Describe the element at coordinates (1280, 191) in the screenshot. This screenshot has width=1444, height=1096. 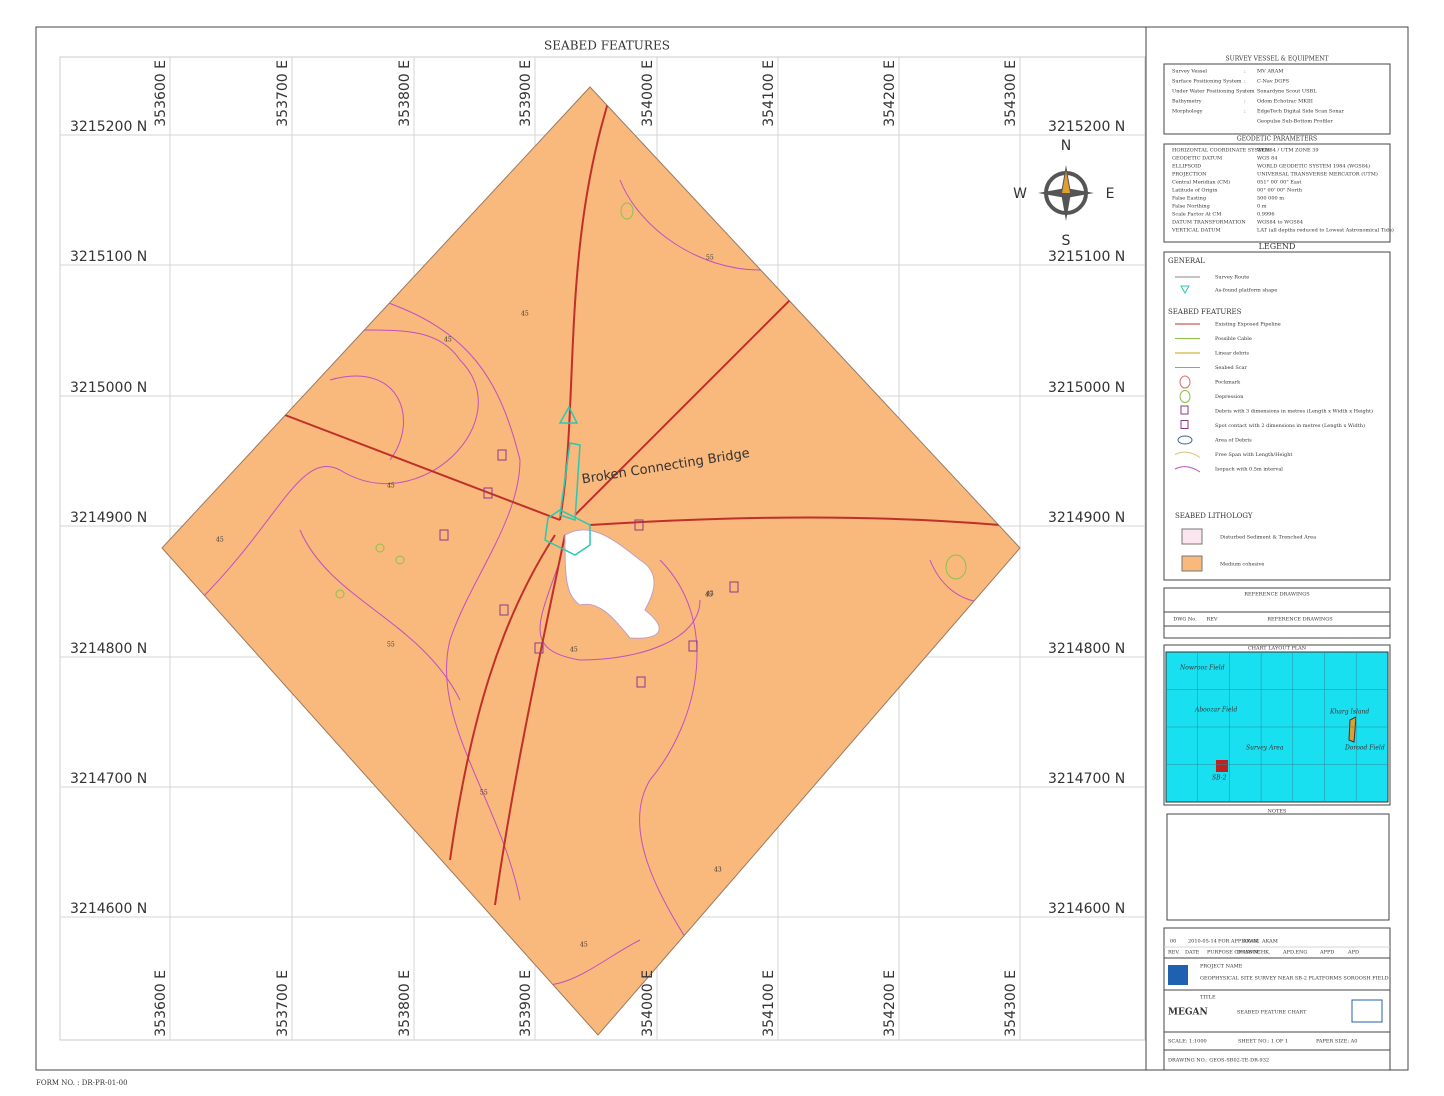
I see `row-value: 00° 00' 00" North` at that location.